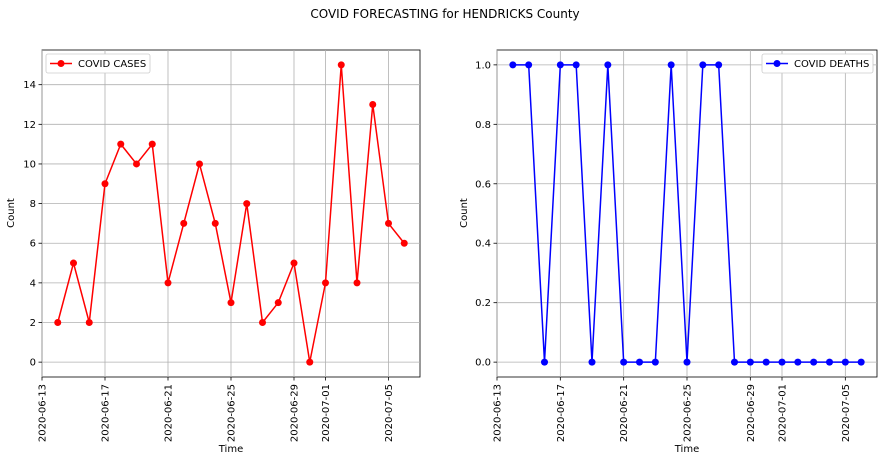 The image size is (885, 462). I want to click on cases-x-tick-label: 2020-06-17, so click(106, 413).